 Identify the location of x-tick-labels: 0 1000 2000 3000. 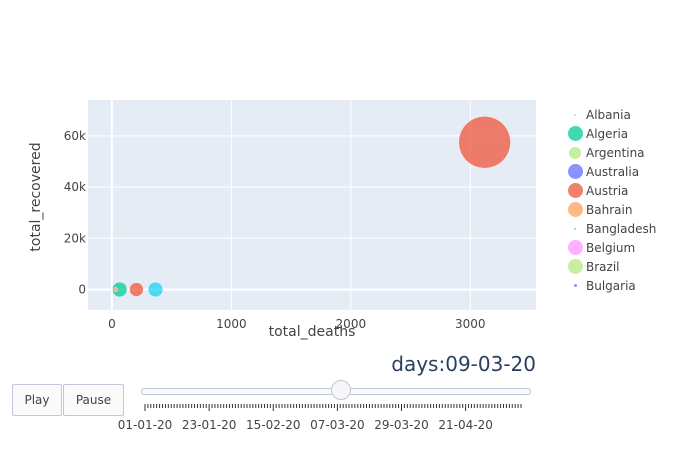
(296, 324).